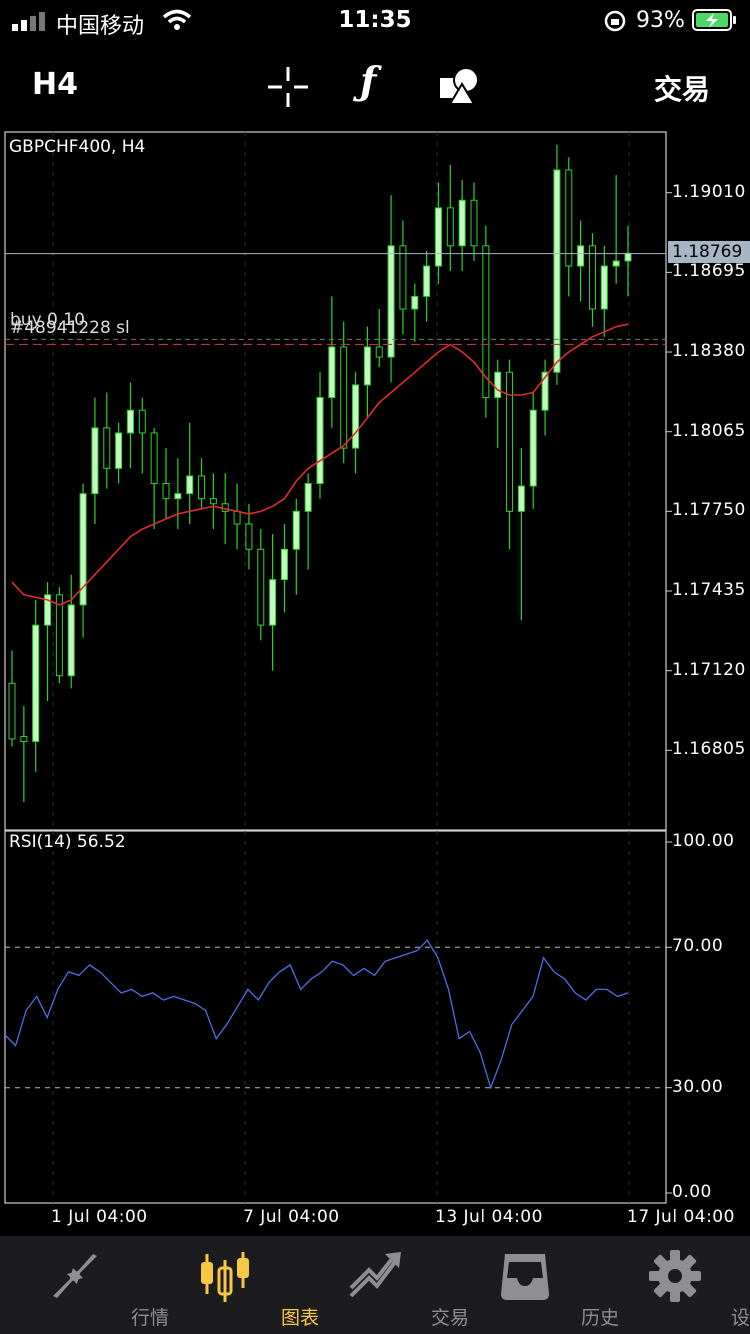  What do you see at coordinates (681, 1217) in the screenshot?
I see `time-tick-label: 17 Jul 04:00` at bounding box center [681, 1217].